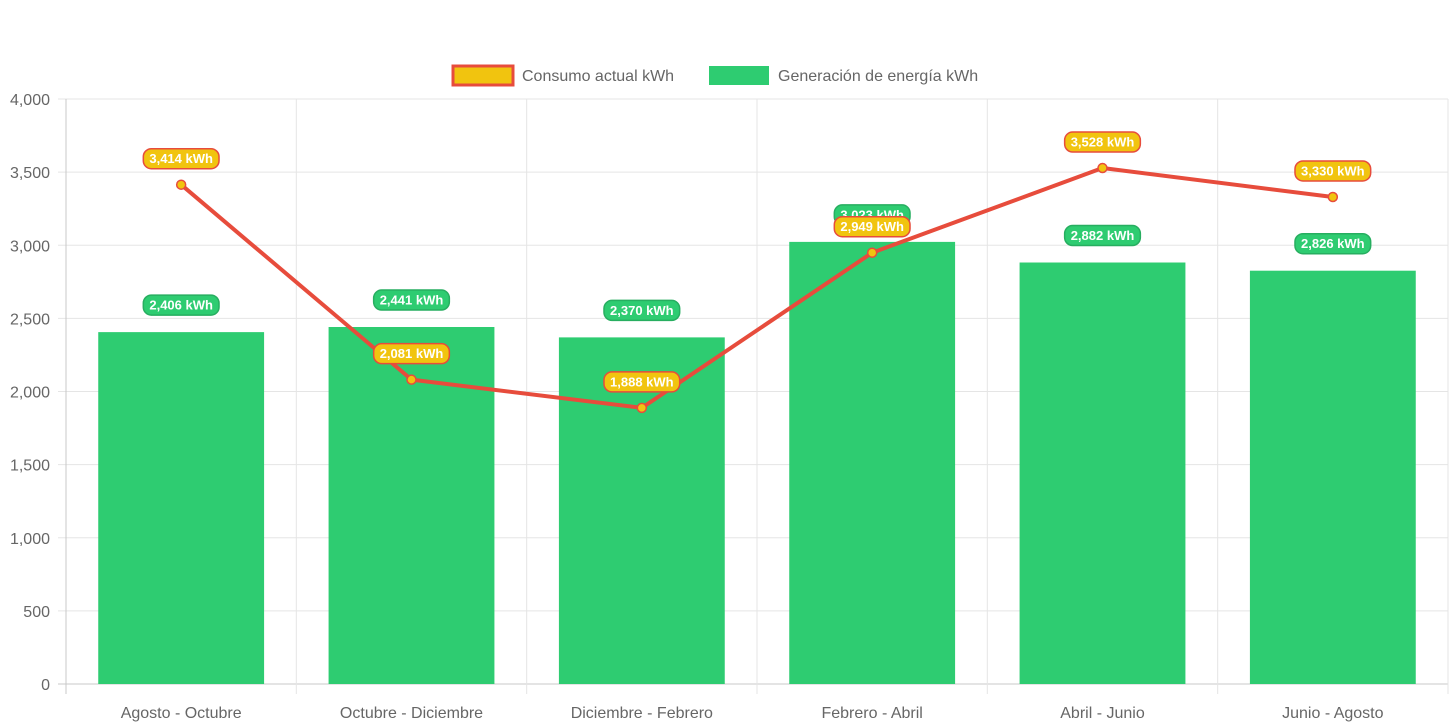 This screenshot has width=1456, height=727. I want to click on line-data-label-text: 3,330 kWh, so click(1333, 170).